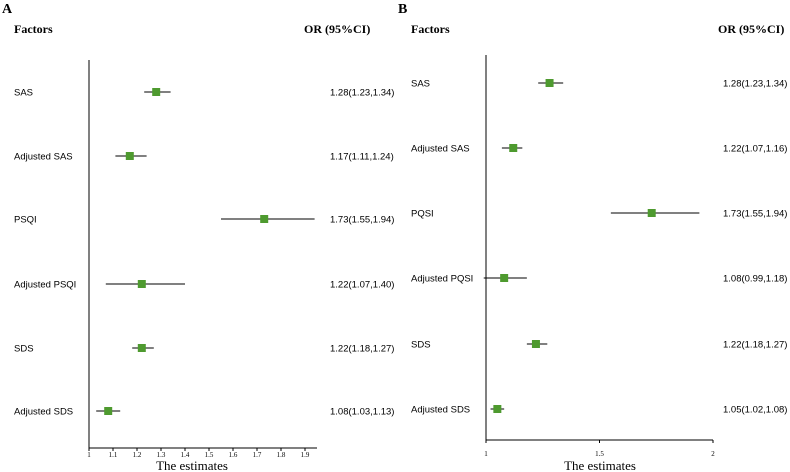 The width and height of the screenshot is (790, 472). What do you see at coordinates (362, 157) in the screenshot?
I see `panel-a-or-value: 1.17(1.11,1.24)` at bounding box center [362, 157].